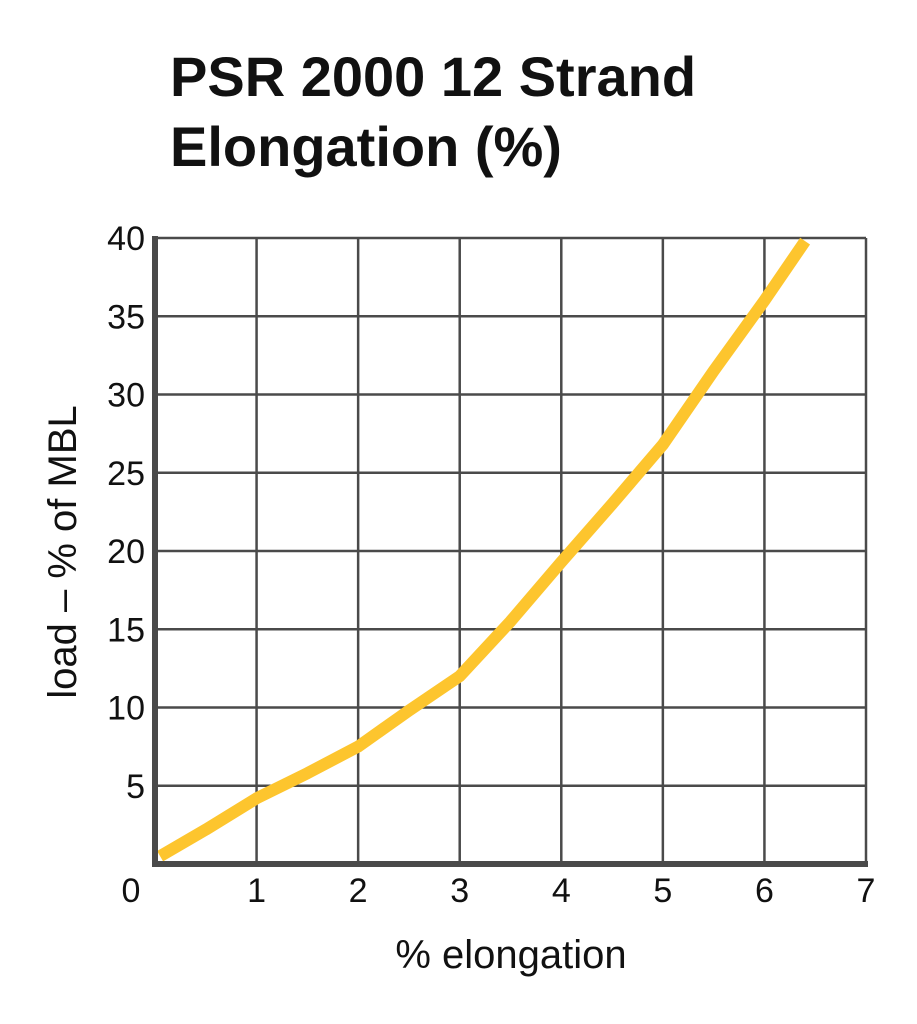 The height and width of the screenshot is (1024, 917). What do you see at coordinates (63, 552) in the screenshot?
I see `y-axis-title: load – % of MBL` at bounding box center [63, 552].